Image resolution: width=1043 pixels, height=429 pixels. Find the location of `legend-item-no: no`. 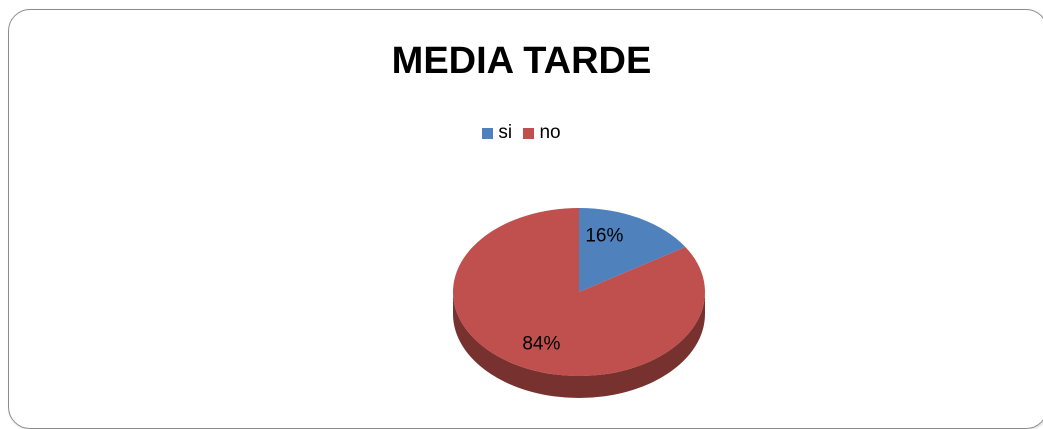

legend-item-no: no is located at coordinates (542, 133).